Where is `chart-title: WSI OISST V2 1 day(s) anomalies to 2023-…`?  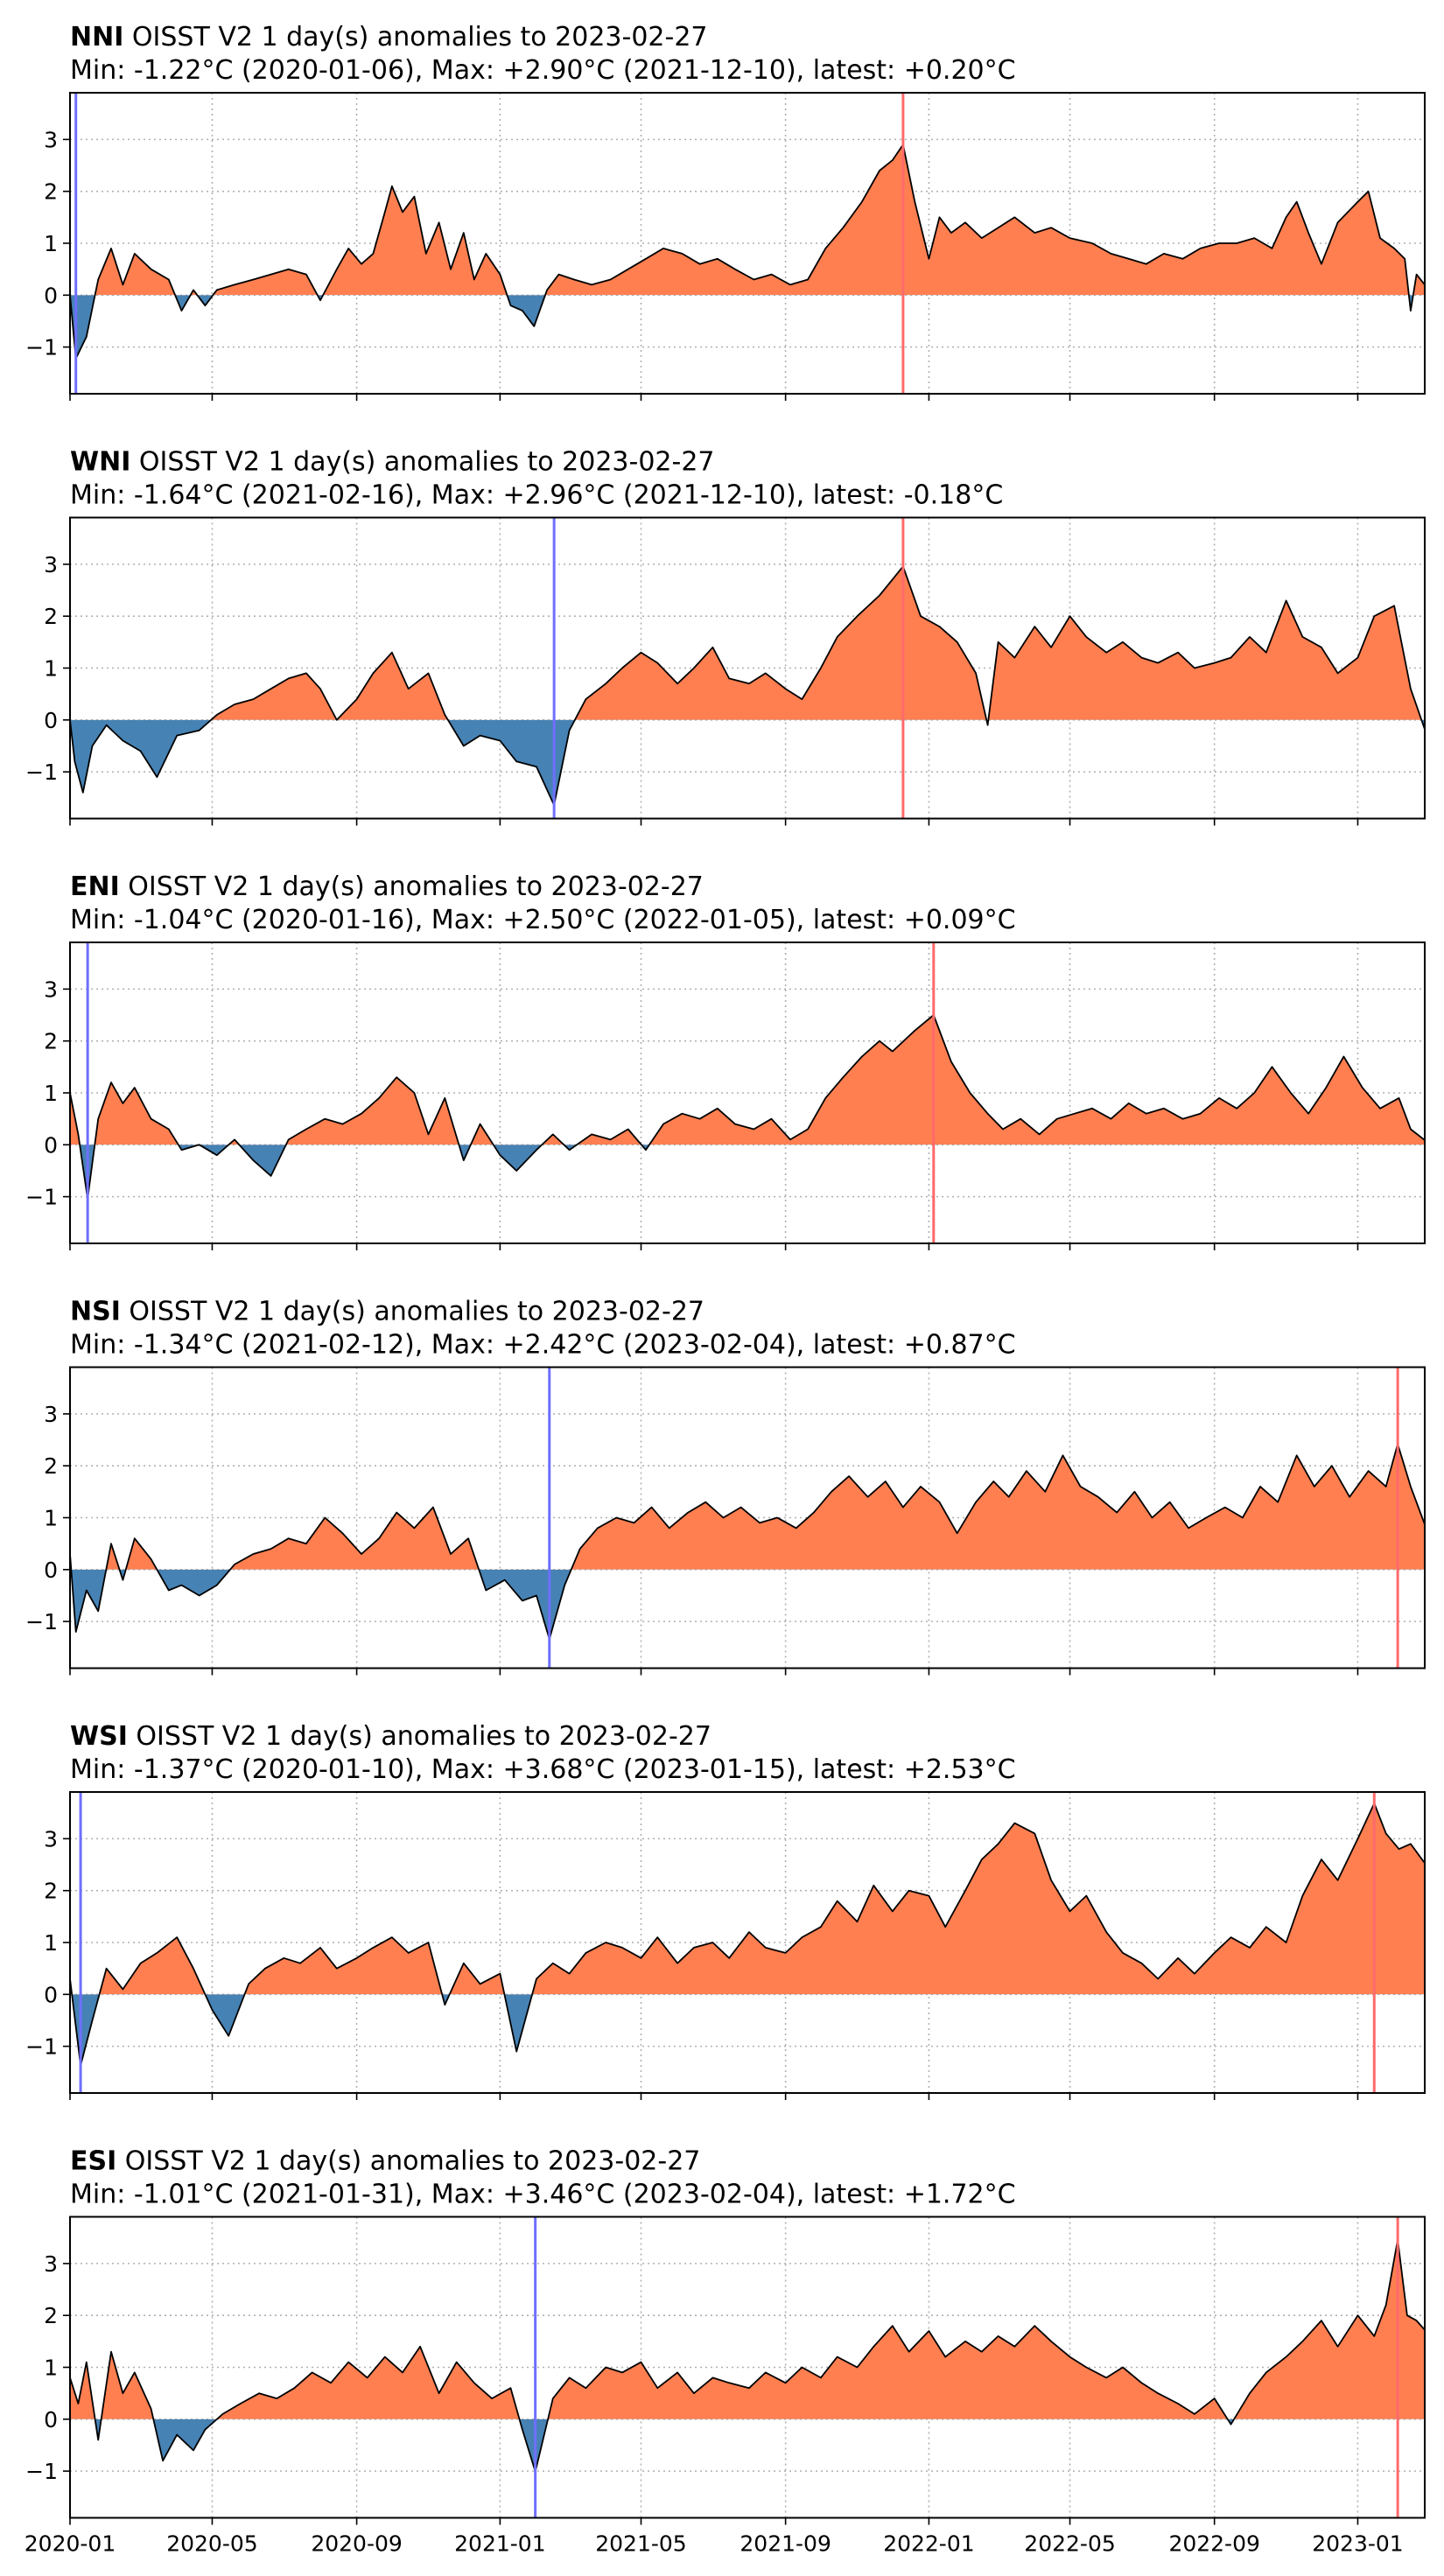 chart-title: WSI OISST V2 1 day(s) anomalies to 2023-… is located at coordinates (390, 1736).